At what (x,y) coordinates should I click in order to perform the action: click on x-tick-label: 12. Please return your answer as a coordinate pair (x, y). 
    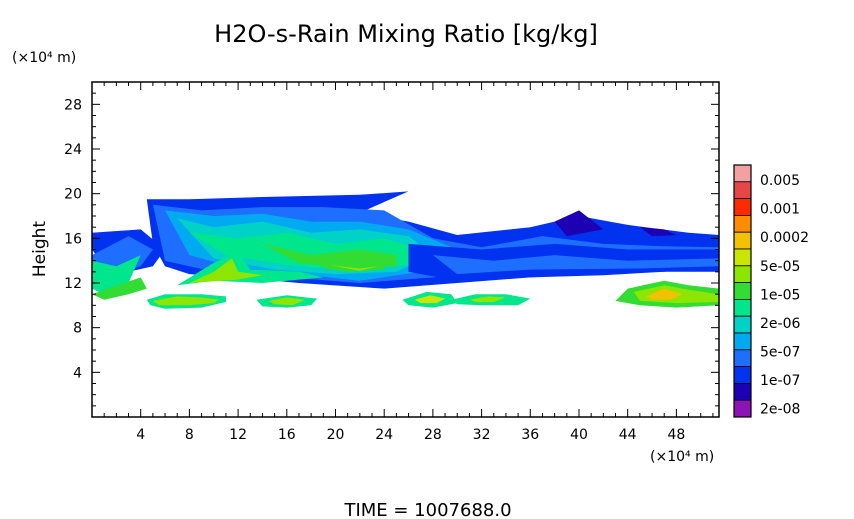
    Looking at the image, I should click on (238, 435).